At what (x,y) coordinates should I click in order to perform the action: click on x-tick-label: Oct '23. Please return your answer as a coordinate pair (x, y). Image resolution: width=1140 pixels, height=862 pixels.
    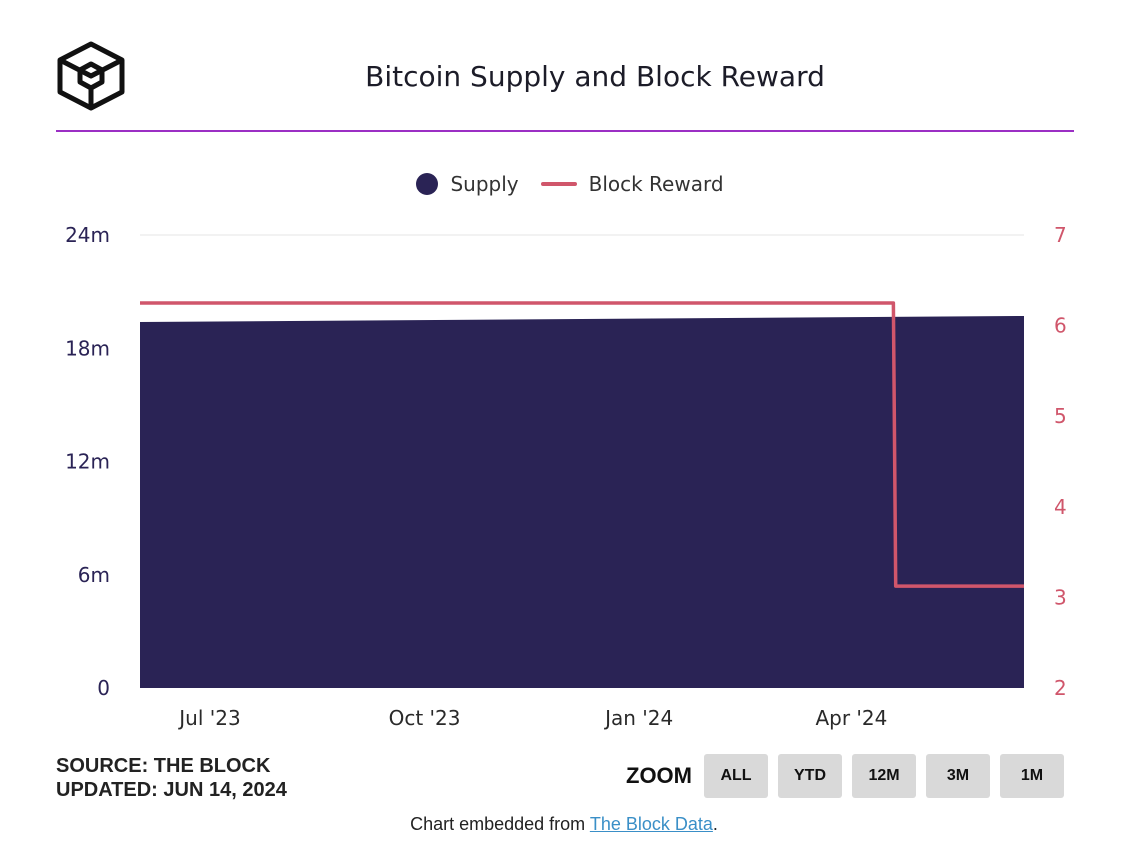
    Looking at the image, I should click on (425, 718).